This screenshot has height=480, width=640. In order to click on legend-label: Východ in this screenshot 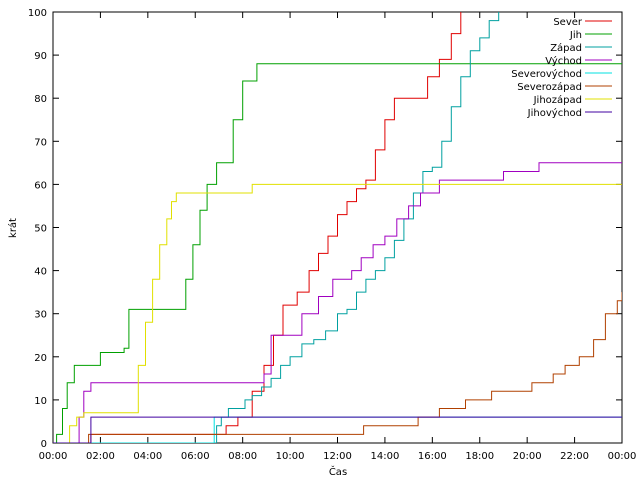, I will do `click(563, 61)`.